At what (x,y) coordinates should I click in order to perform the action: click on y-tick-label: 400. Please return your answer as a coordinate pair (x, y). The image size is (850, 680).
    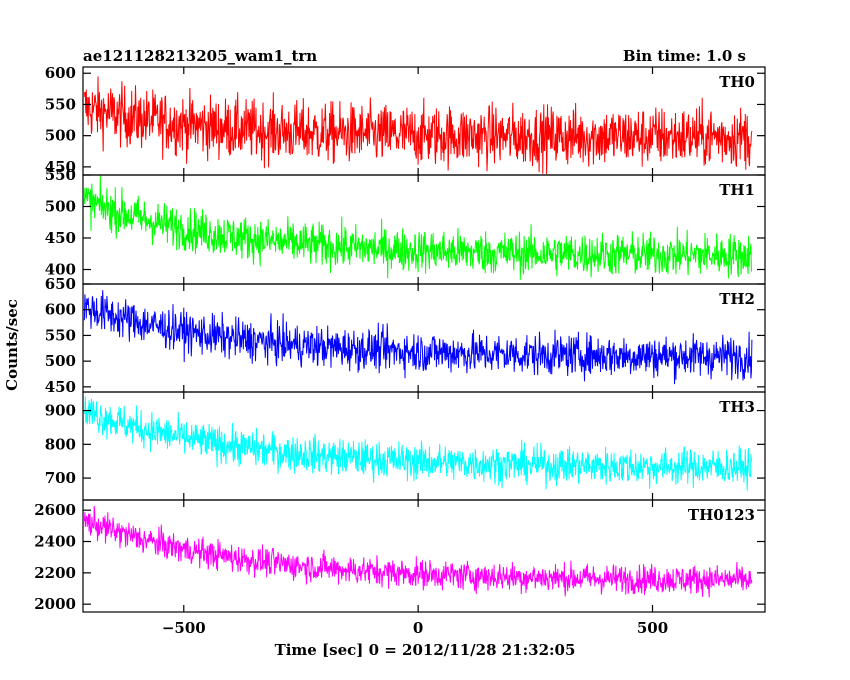
    Looking at the image, I should click on (60, 270).